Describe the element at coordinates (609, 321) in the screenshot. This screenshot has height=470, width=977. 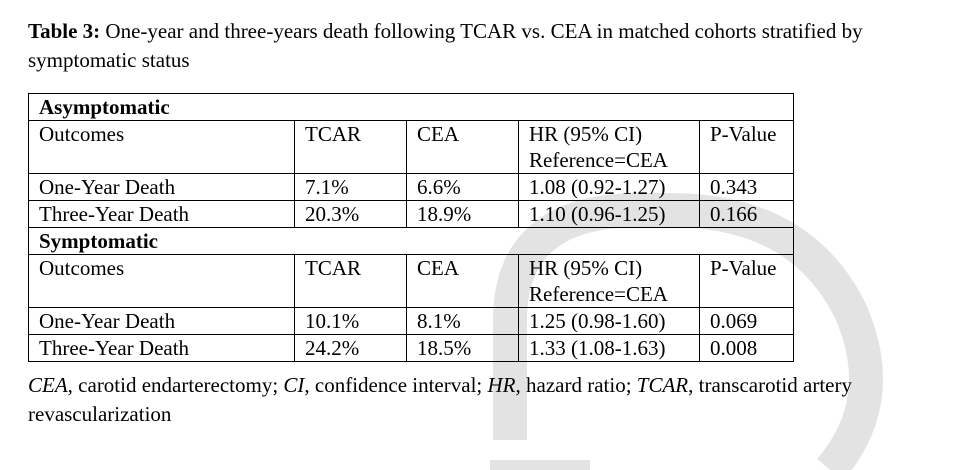
I see `table-cell: 1.25 (0.98-1.60)` at that location.